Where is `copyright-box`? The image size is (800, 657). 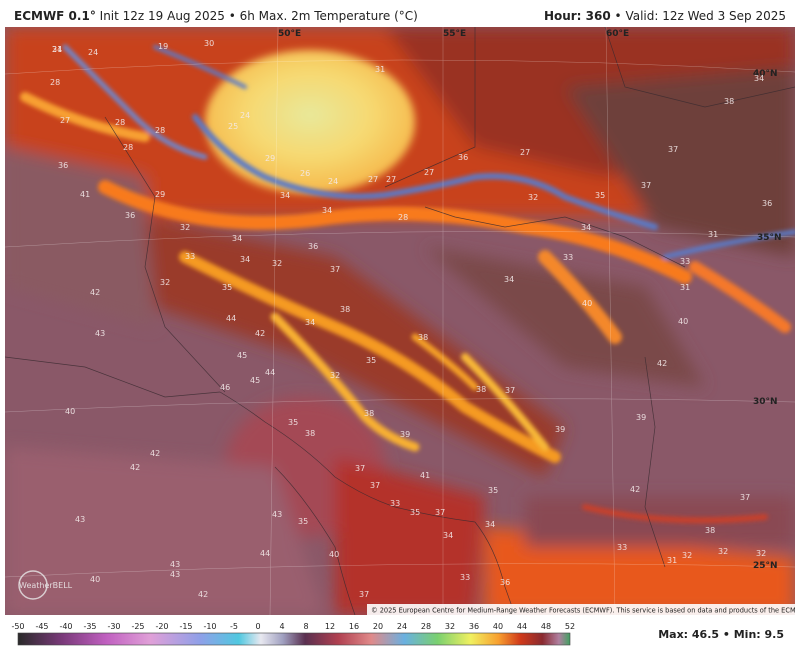 copyright-box is located at coordinates (581, 609).